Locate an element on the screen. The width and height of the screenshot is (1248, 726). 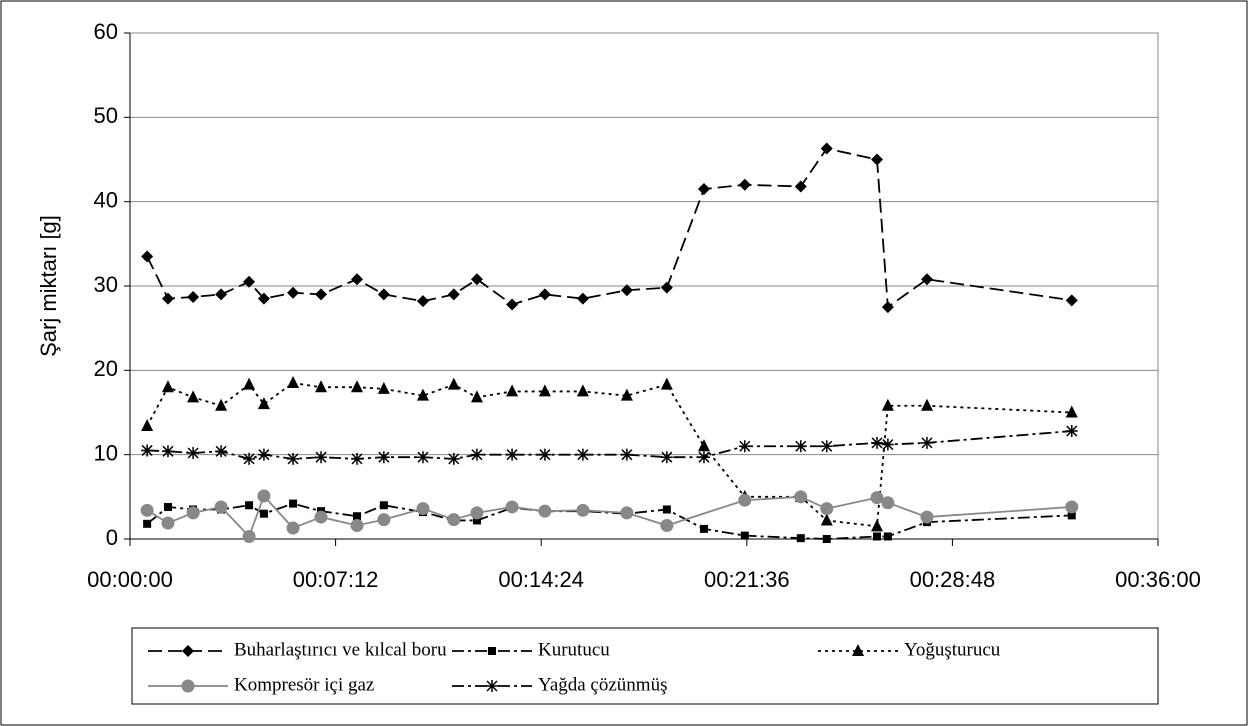
x-tick-label: 00:21:36 is located at coordinates (747, 579).